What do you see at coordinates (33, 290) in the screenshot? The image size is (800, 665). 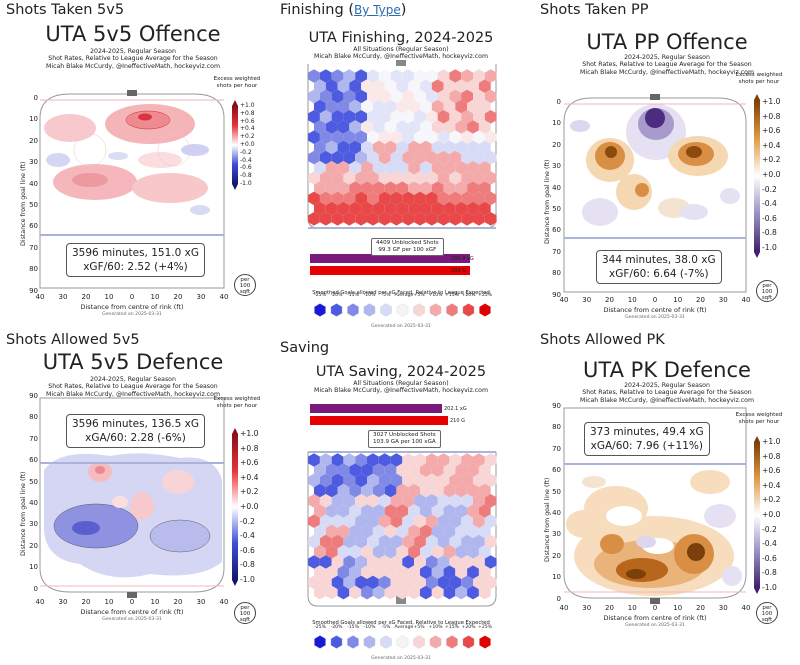 I see `y-tick-label: 90` at bounding box center [33, 290].